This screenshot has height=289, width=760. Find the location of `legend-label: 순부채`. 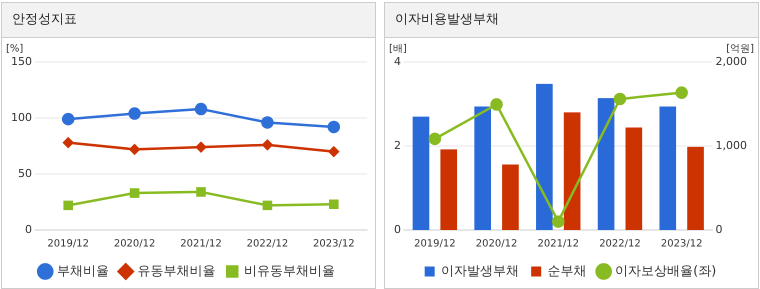

legend-label: 순부채 is located at coordinates (567, 271).